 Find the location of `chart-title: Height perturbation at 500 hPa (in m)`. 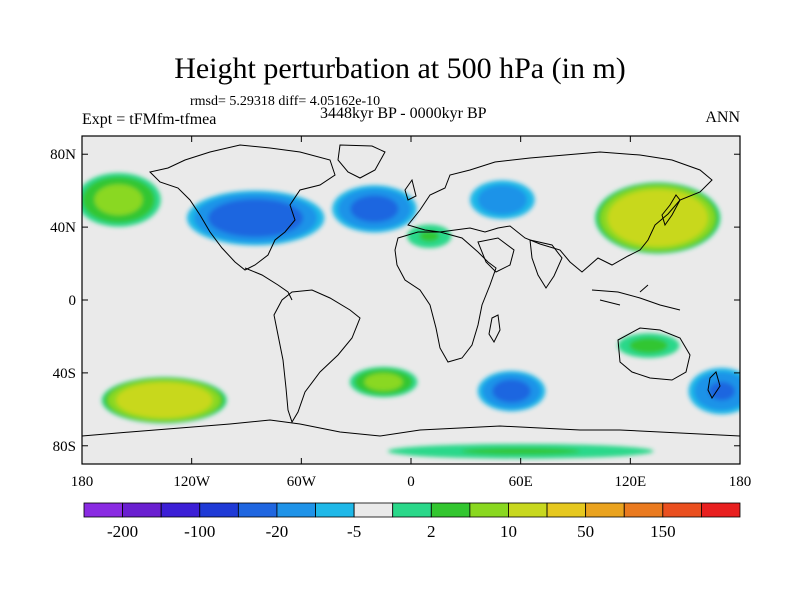

chart-title: Height perturbation at 500 hPa (in m) is located at coordinates (400, 68).